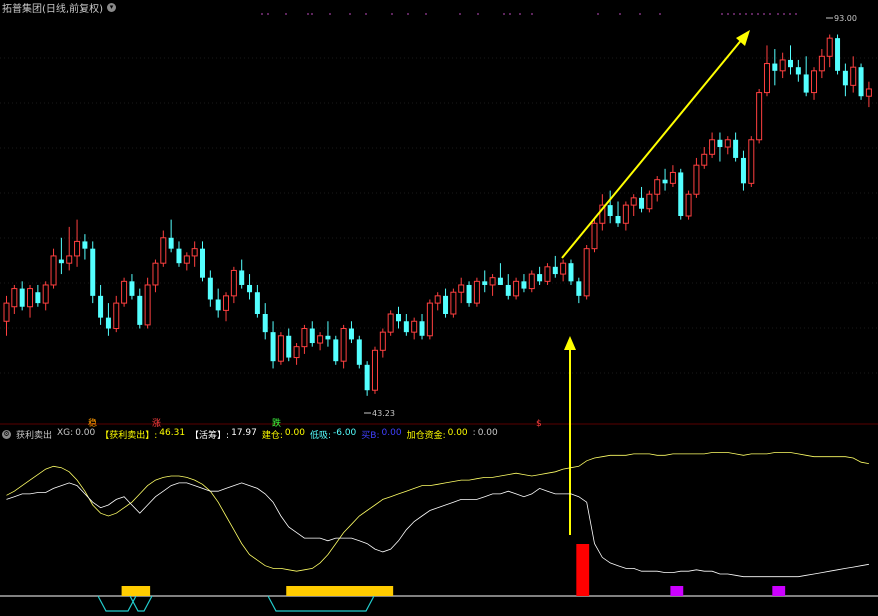 This screenshot has height=616, width=878. What do you see at coordinates (65, 432) in the screenshot?
I see `indicator-field: XG:` at bounding box center [65, 432].